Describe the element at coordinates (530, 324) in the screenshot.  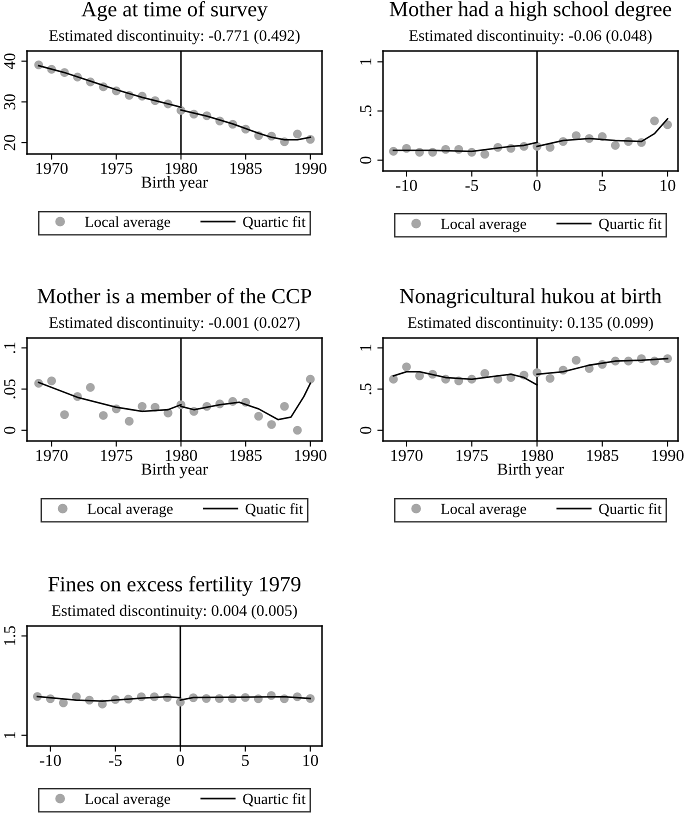
I see `chart-subtitle: Estimated discontinuity: 0.135 (0.099)` at that location.